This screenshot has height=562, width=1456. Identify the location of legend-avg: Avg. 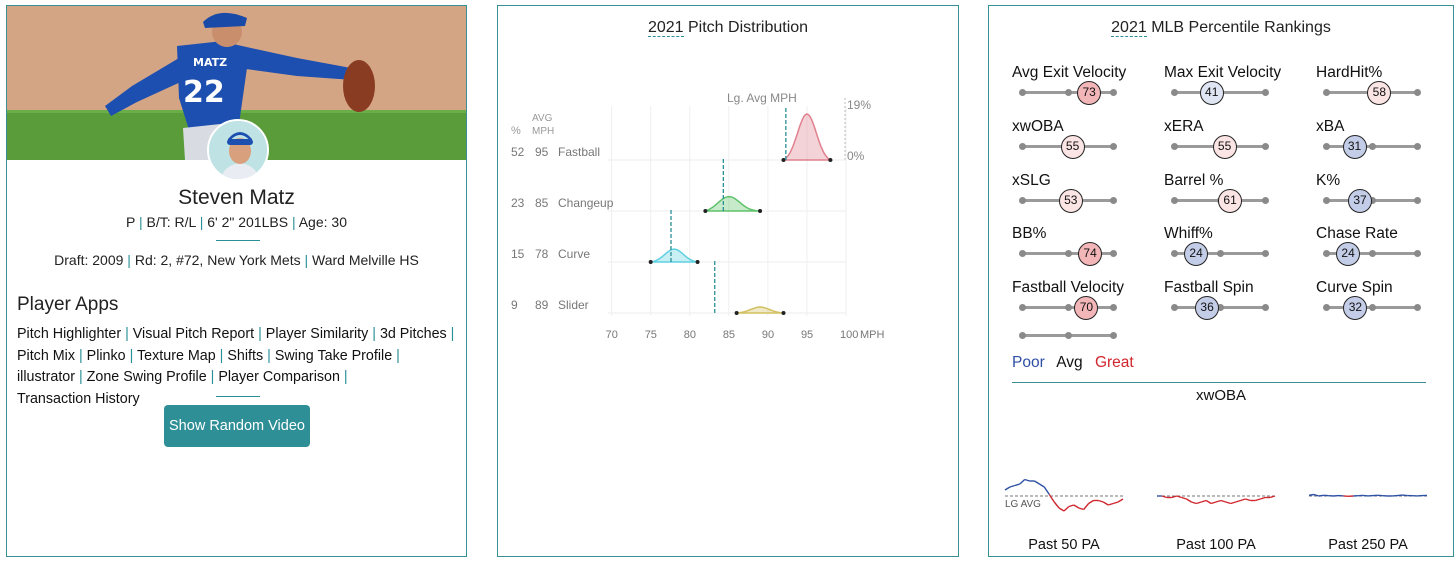
(1069, 362).